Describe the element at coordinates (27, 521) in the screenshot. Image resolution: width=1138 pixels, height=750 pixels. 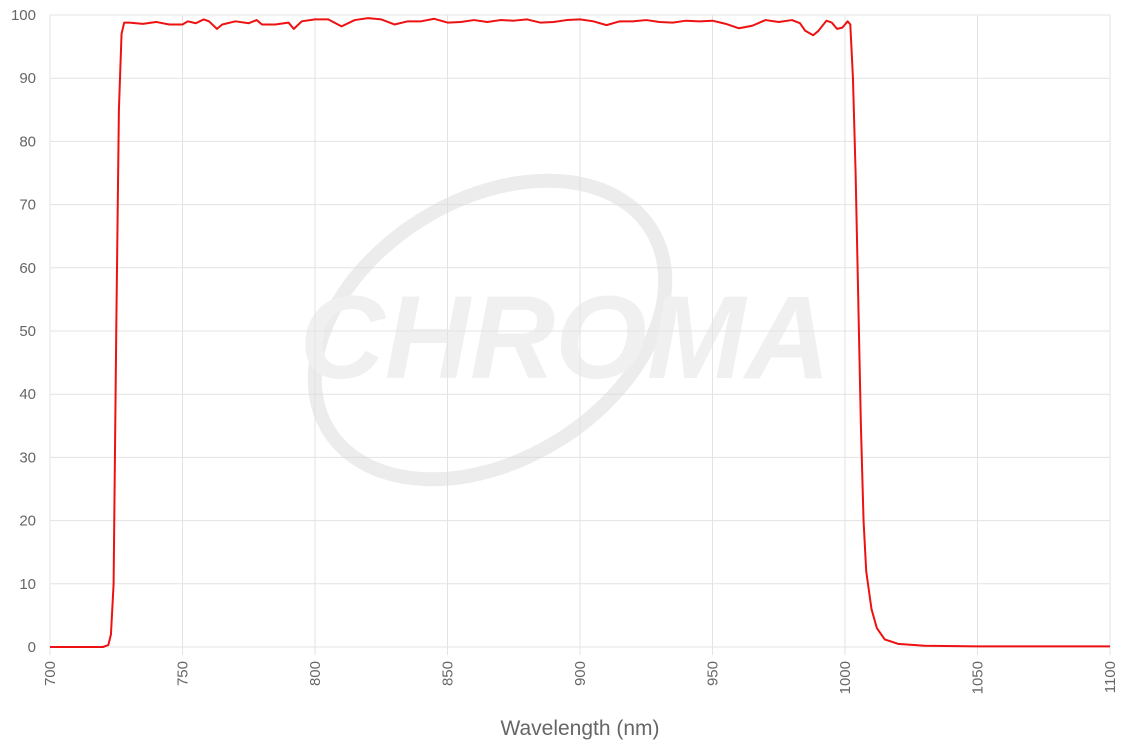
I see `y-tick-label: 20` at that location.